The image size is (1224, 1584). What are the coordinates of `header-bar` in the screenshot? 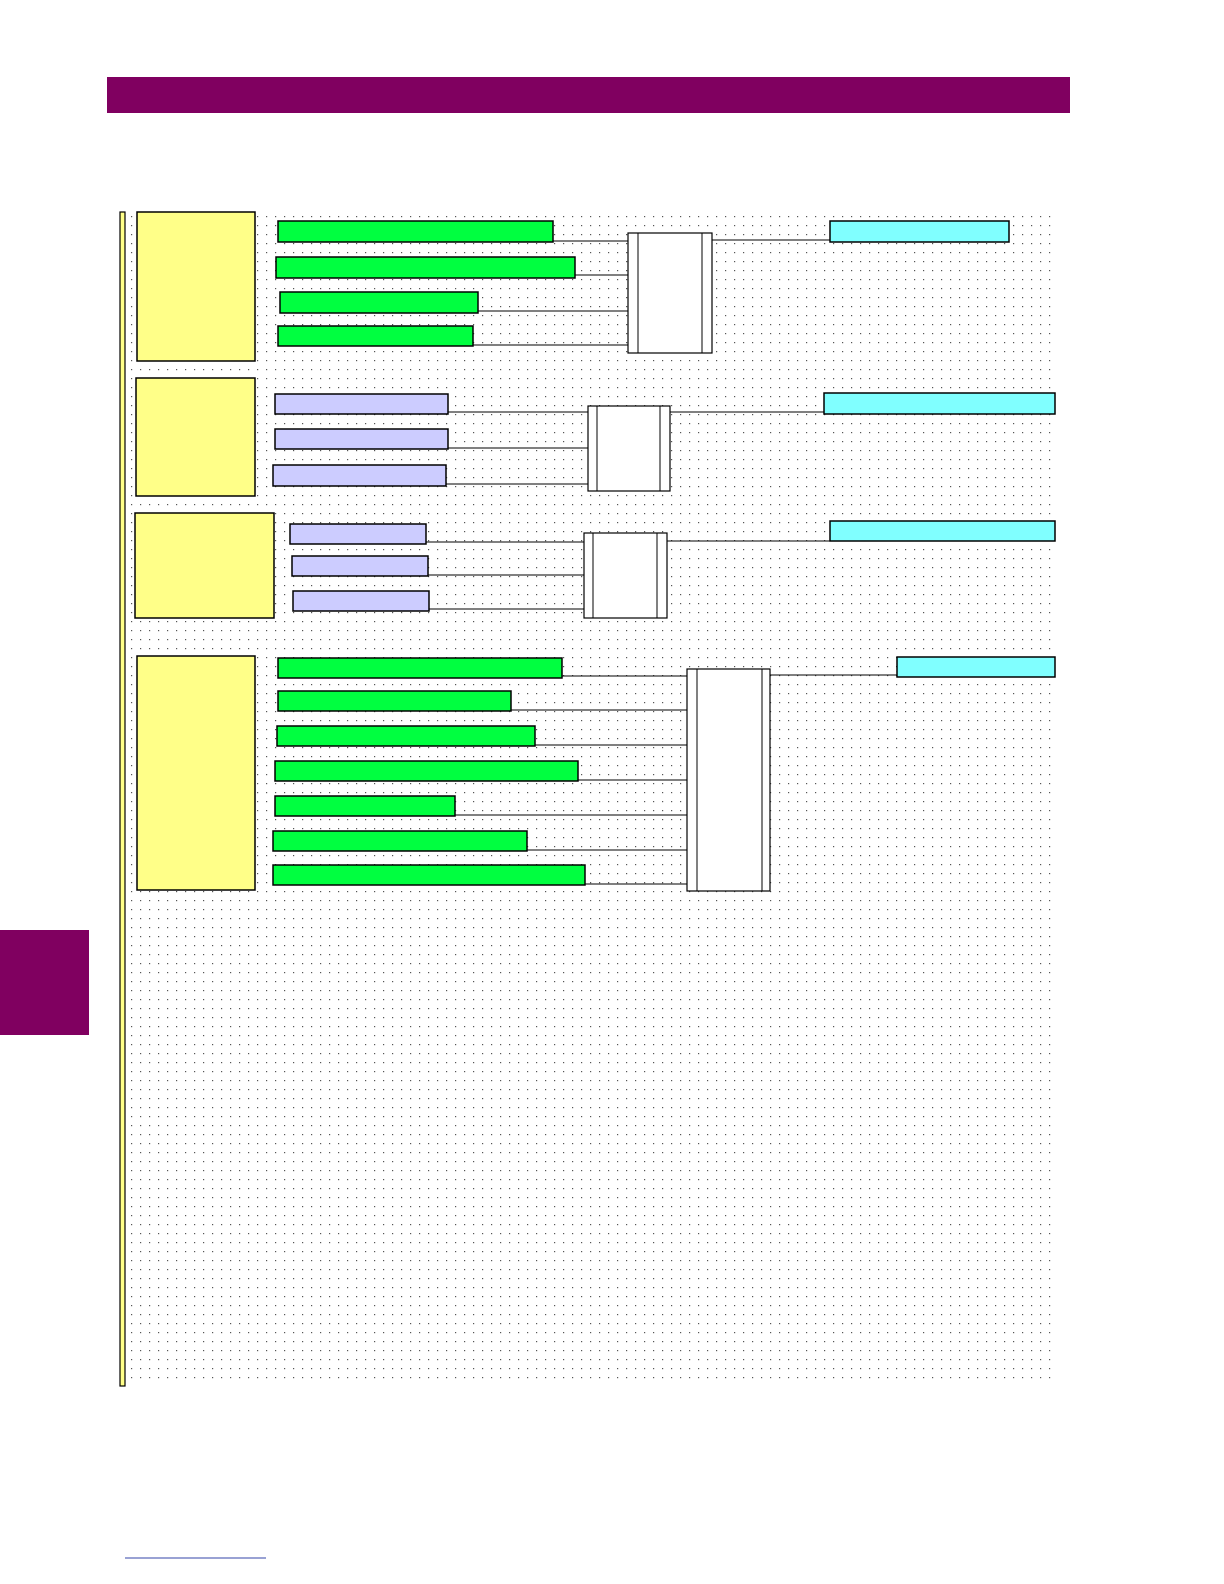 It's located at (588, 95).